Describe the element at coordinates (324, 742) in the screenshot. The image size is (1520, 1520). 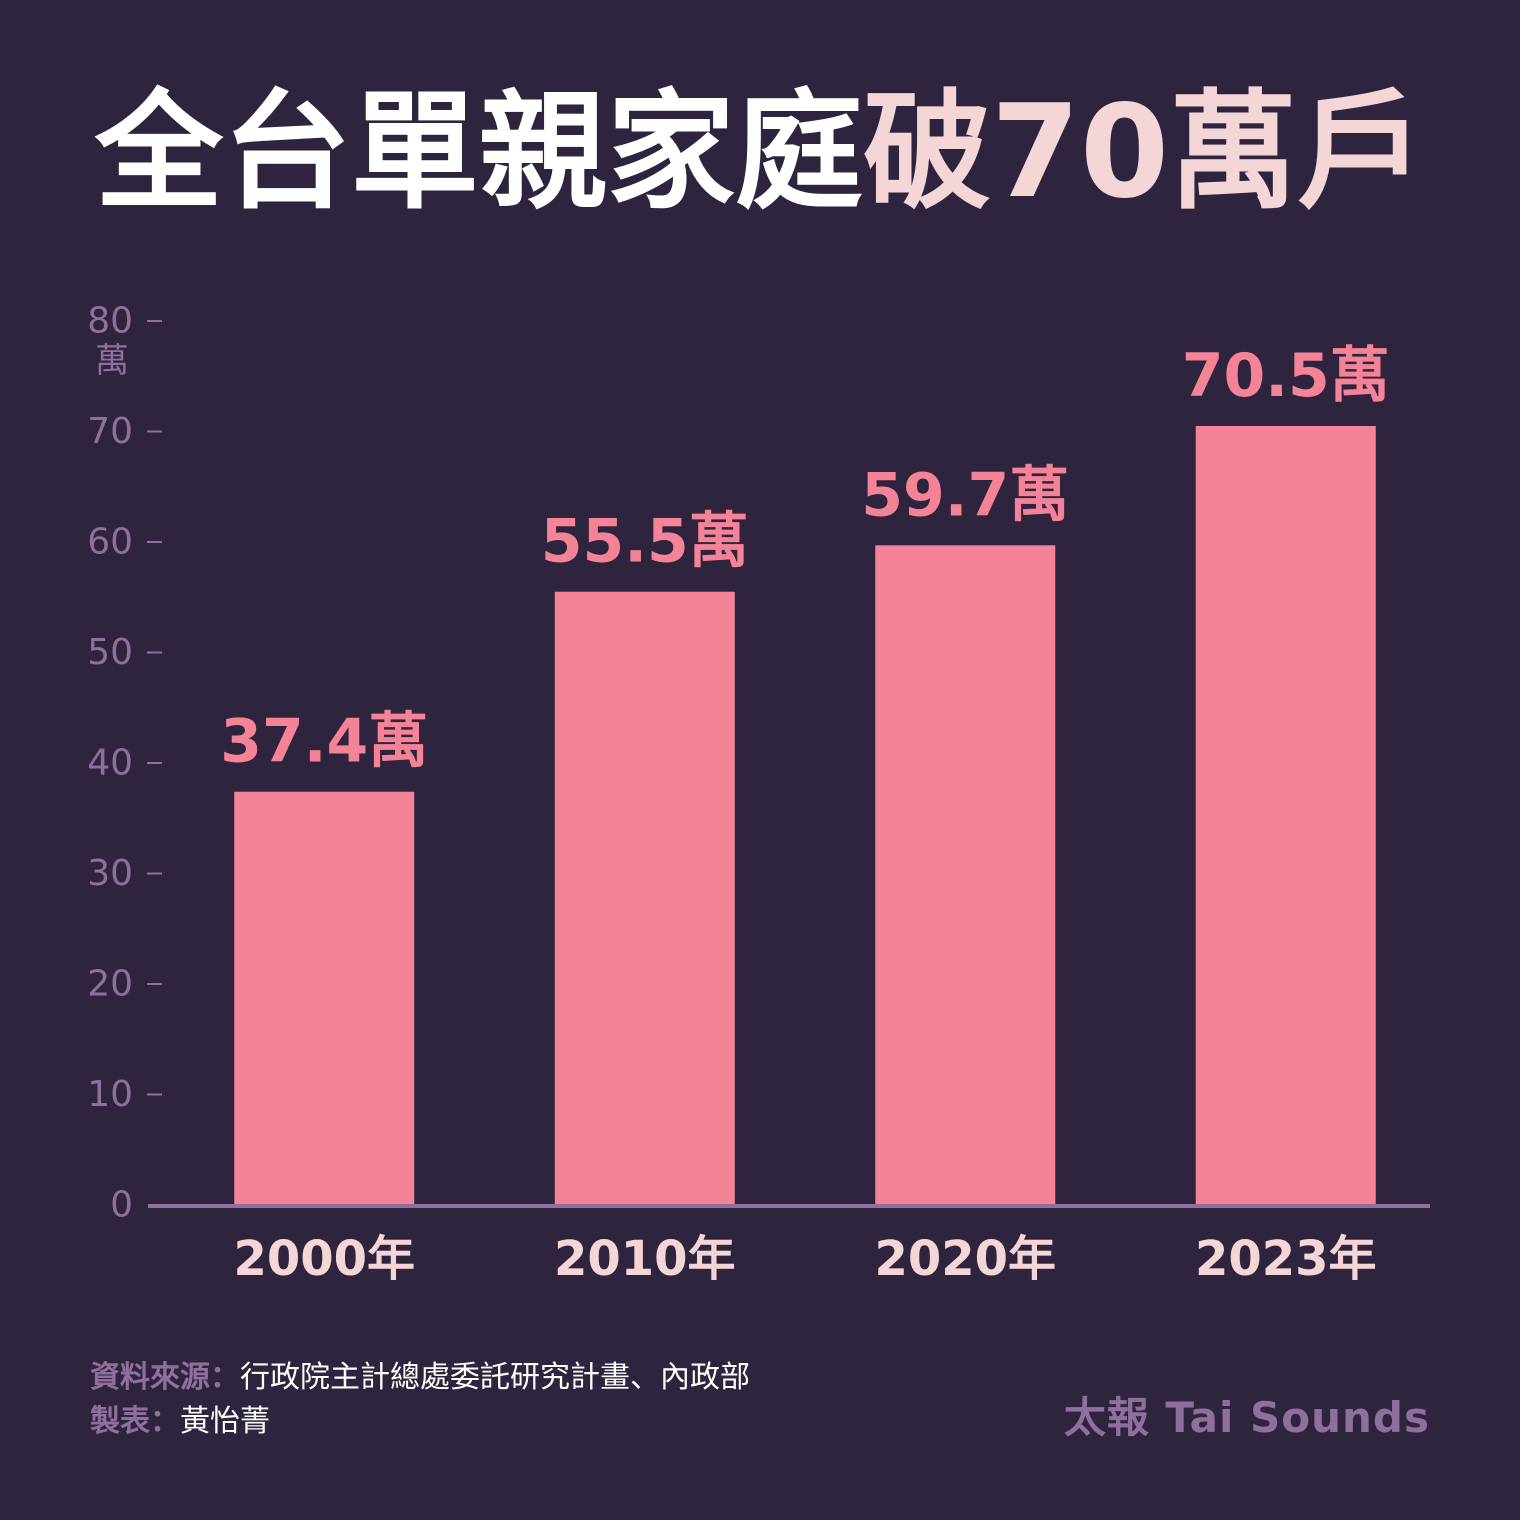
I see `bar-value-label: 37.4萬` at that location.